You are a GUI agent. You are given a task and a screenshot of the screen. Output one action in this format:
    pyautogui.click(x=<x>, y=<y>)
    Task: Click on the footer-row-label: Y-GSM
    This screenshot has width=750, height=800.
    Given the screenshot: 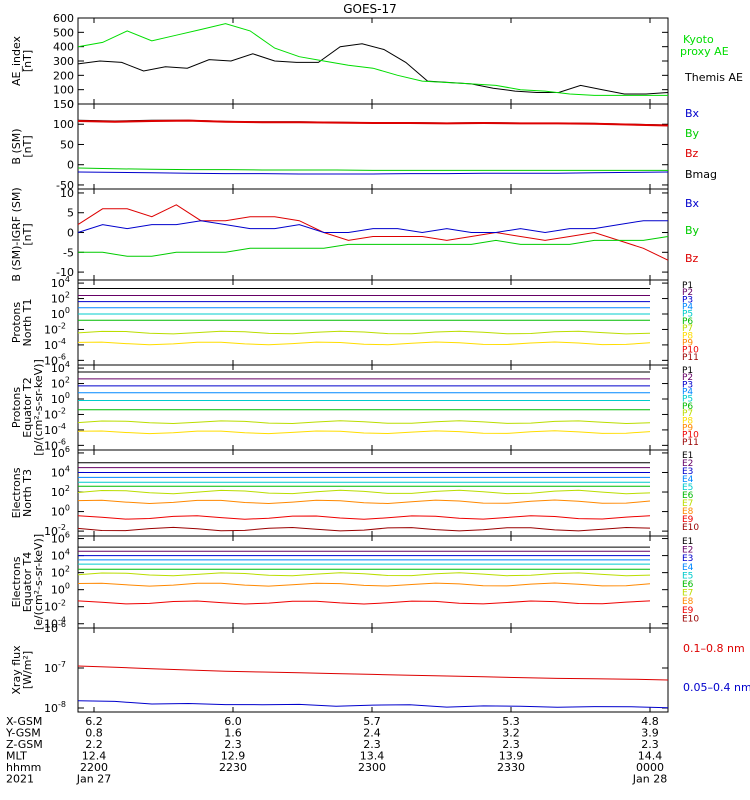 What is the action you would take?
    pyautogui.click(x=23, y=733)
    